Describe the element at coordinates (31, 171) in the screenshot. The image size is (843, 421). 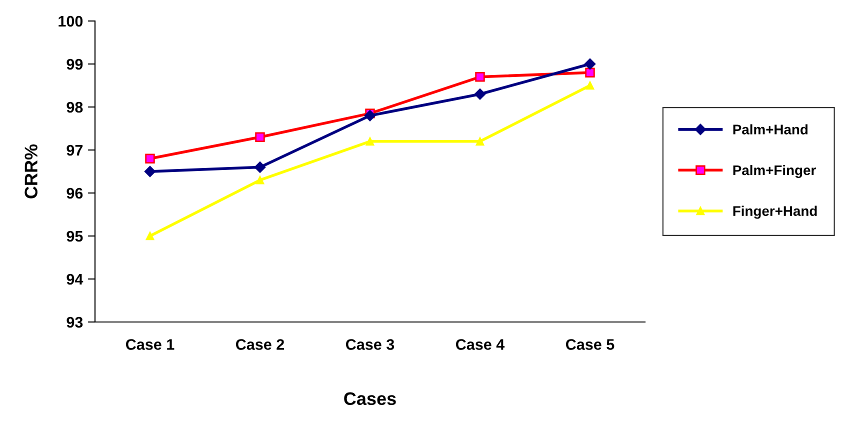
I see `y-axis-title: CRR%` at that location.